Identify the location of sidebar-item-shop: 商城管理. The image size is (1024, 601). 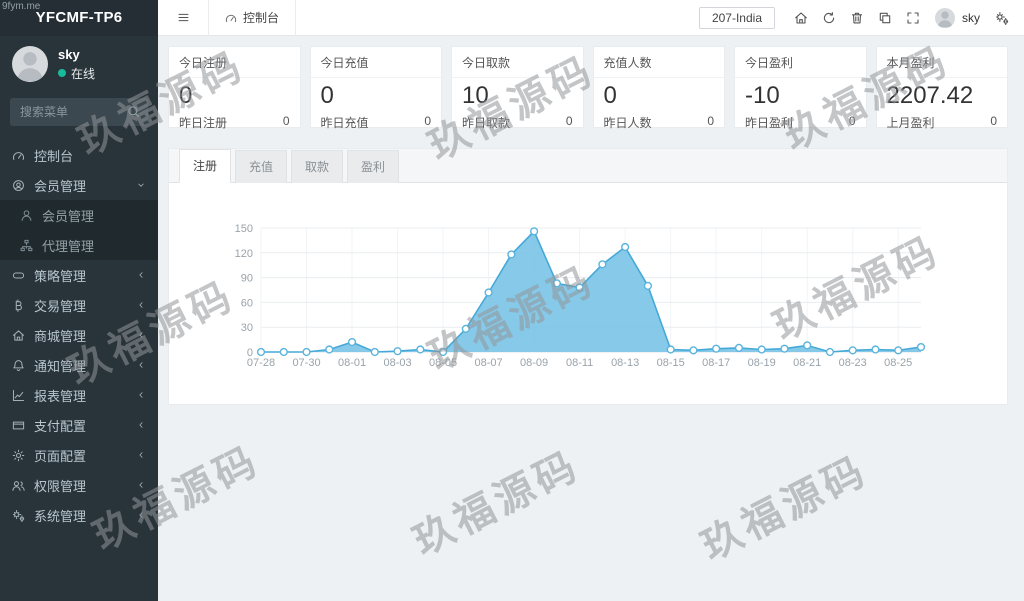
(79, 335).